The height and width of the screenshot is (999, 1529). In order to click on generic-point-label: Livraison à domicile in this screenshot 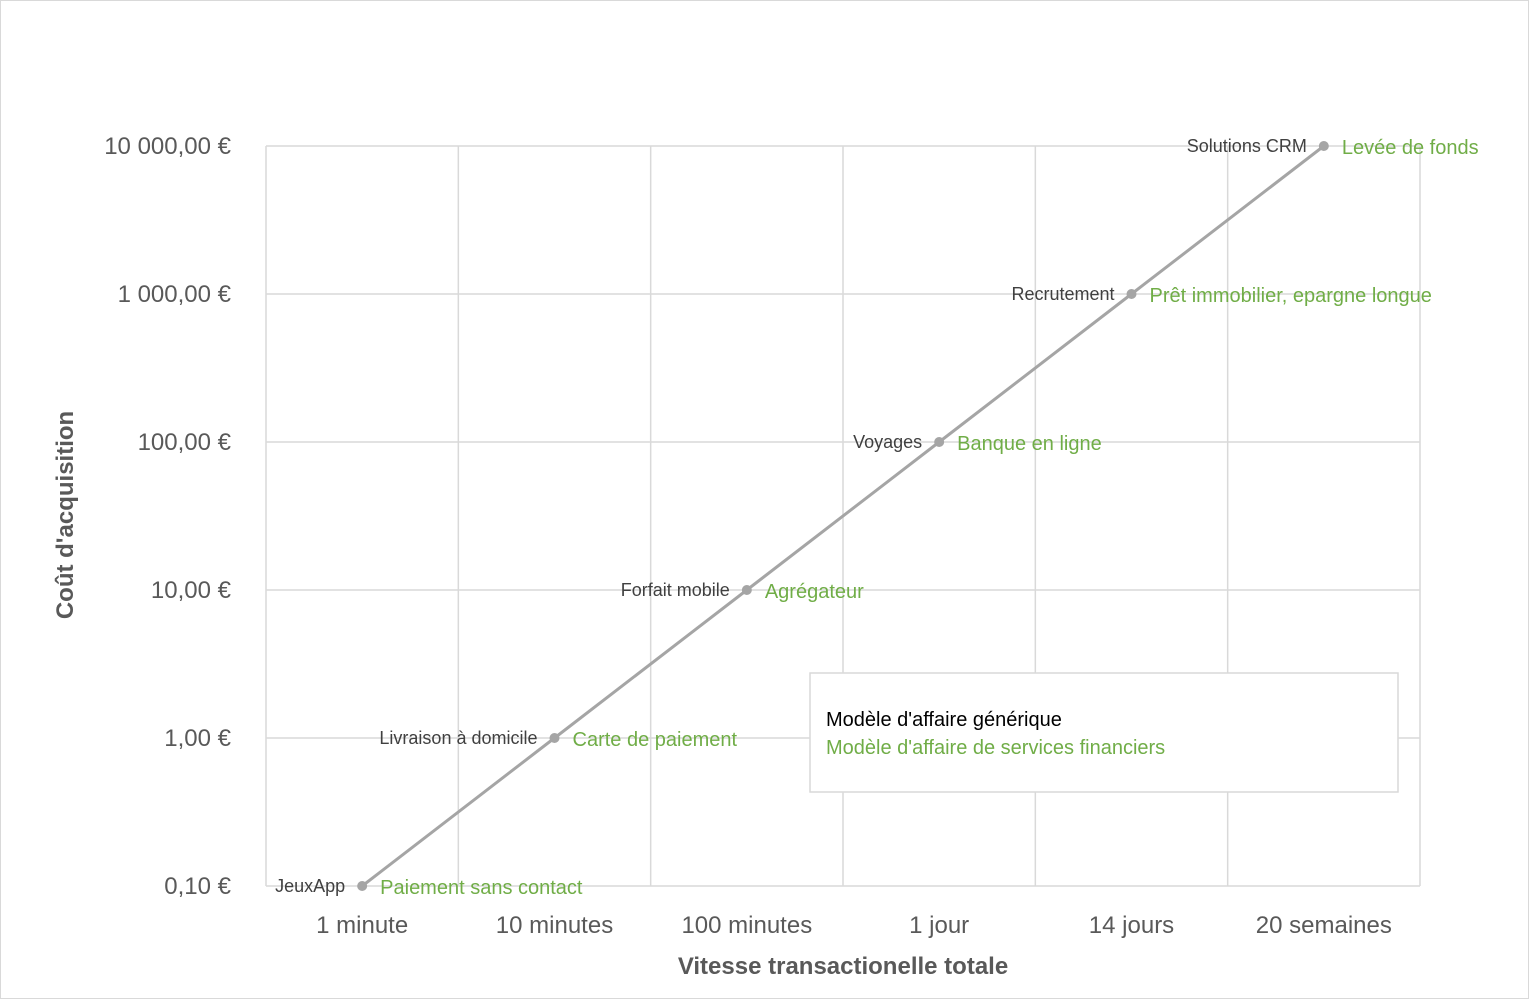, I will do `click(458, 738)`.